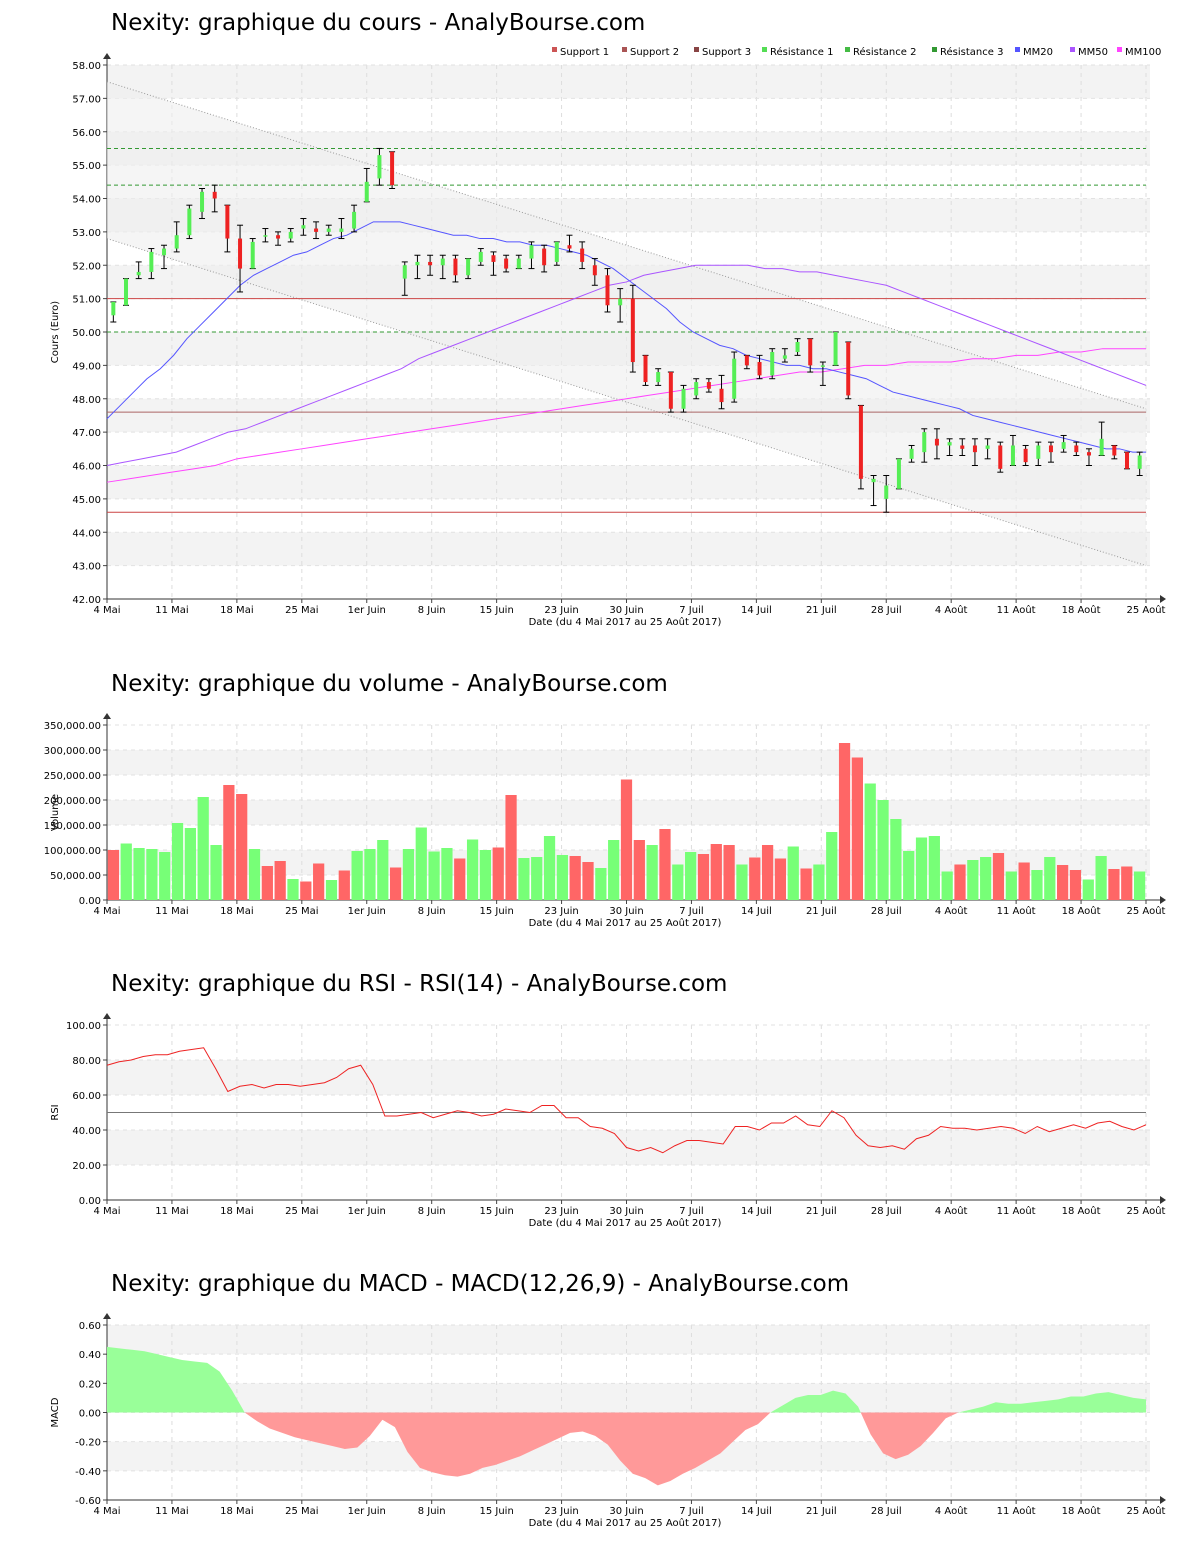 The image size is (1200, 1550). What do you see at coordinates (86, 133) in the screenshot?
I see `price-ytick-label: 56.00` at bounding box center [86, 133].